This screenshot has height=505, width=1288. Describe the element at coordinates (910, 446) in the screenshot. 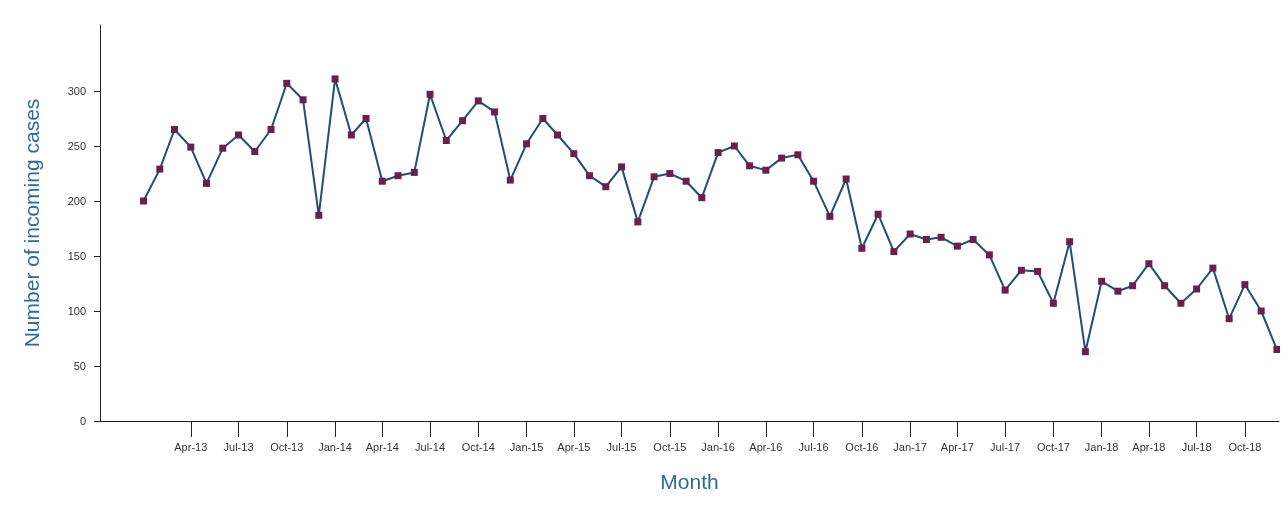

I see `x-tick-label: Jan-17` at that location.